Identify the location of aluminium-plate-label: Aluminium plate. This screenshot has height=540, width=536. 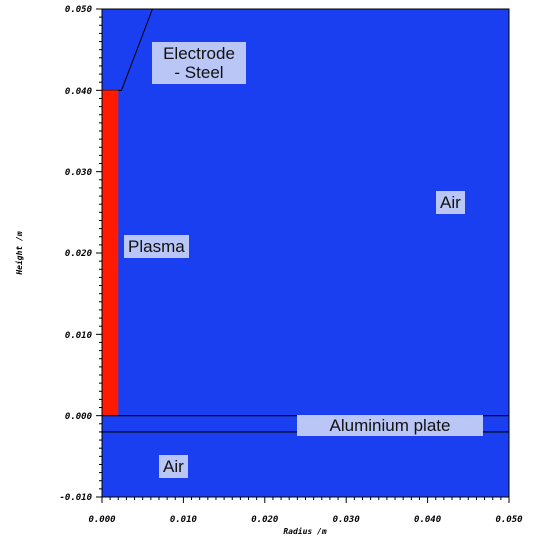
(390, 425).